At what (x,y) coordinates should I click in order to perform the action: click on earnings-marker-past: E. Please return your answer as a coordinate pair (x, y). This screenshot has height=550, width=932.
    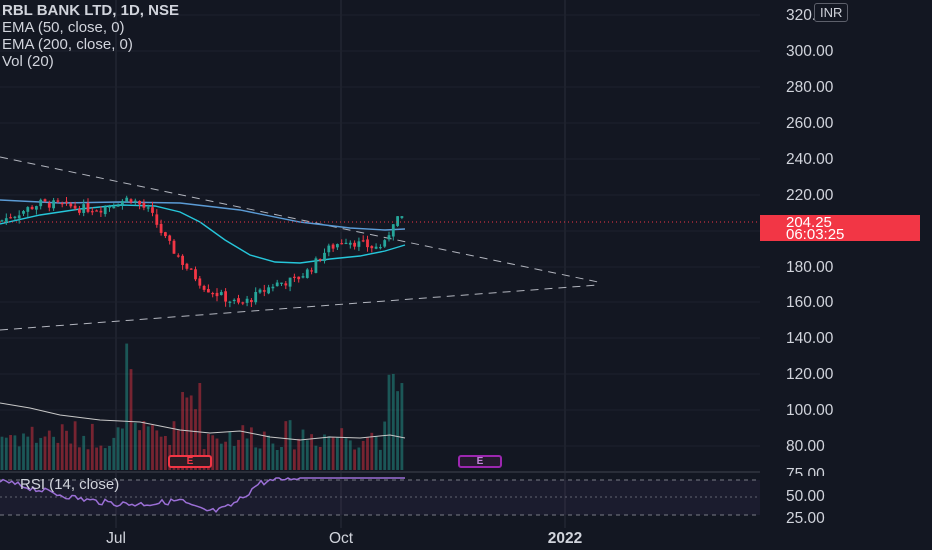
    Looking at the image, I should click on (190, 461).